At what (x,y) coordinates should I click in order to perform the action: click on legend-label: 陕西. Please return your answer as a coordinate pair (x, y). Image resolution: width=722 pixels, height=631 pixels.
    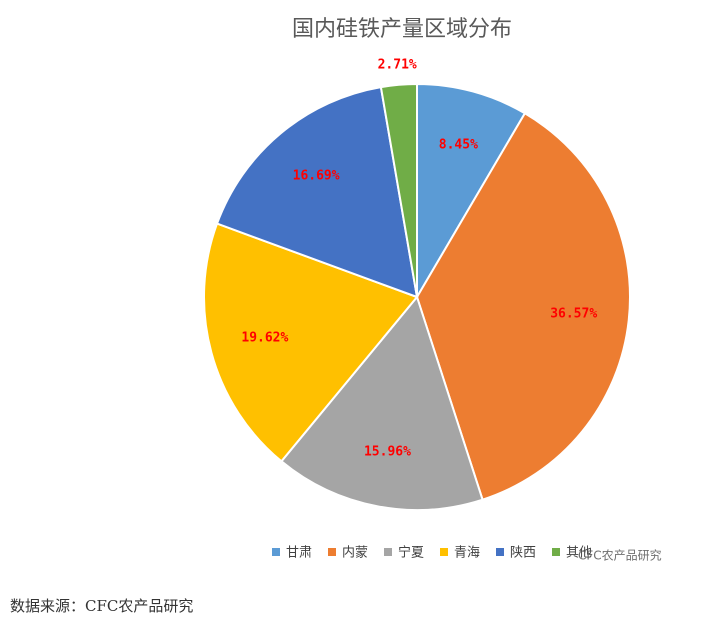
    Looking at the image, I should click on (523, 553).